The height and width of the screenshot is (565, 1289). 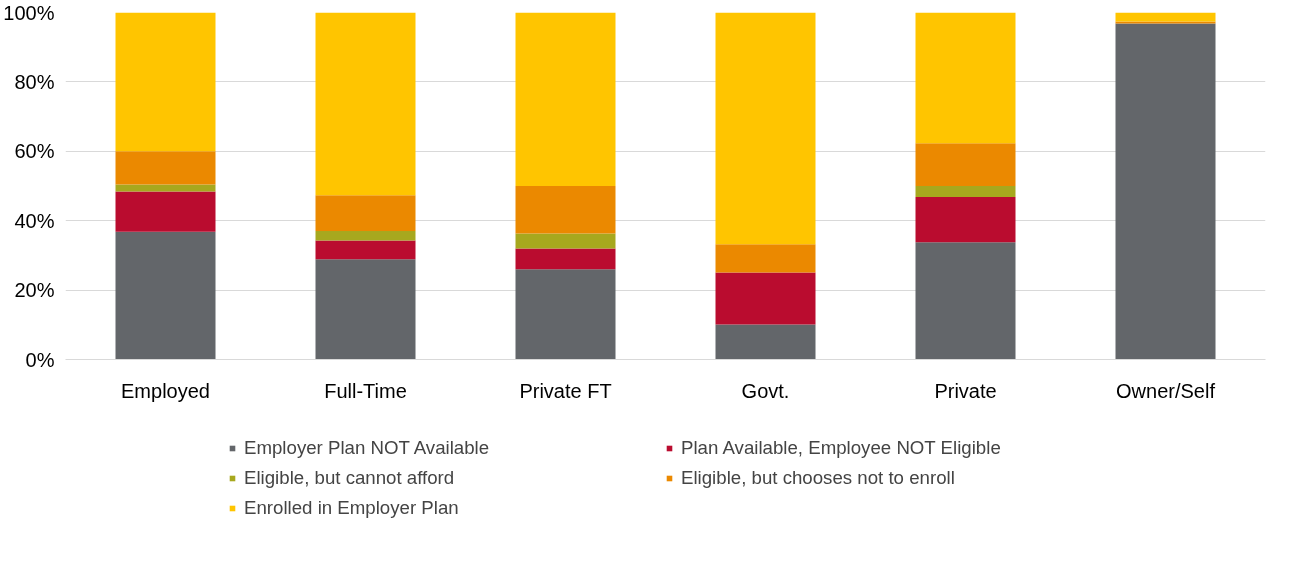 What do you see at coordinates (29, 12) in the screenshot?
I see `y-tick-label: 100%` at bounding box center [29, 12].